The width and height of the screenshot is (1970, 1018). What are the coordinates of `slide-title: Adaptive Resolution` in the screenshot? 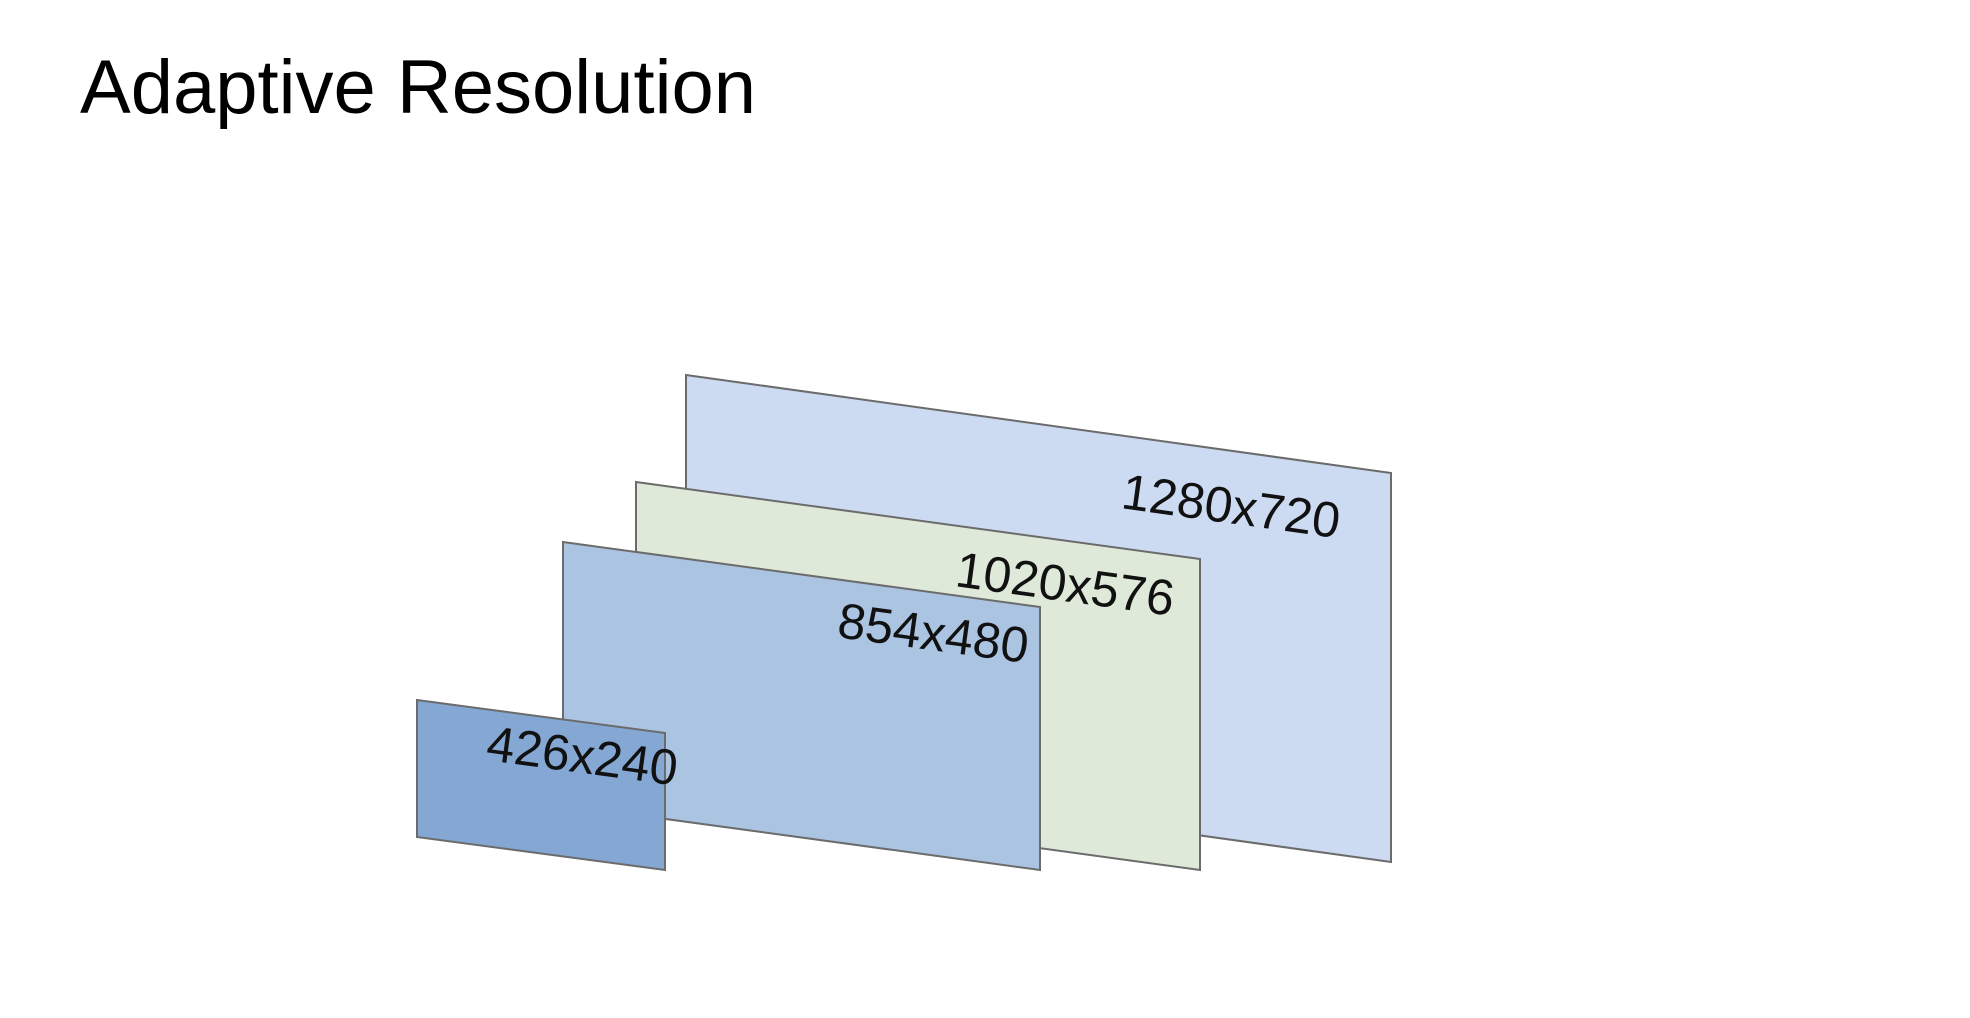 It's located at (418, 87).